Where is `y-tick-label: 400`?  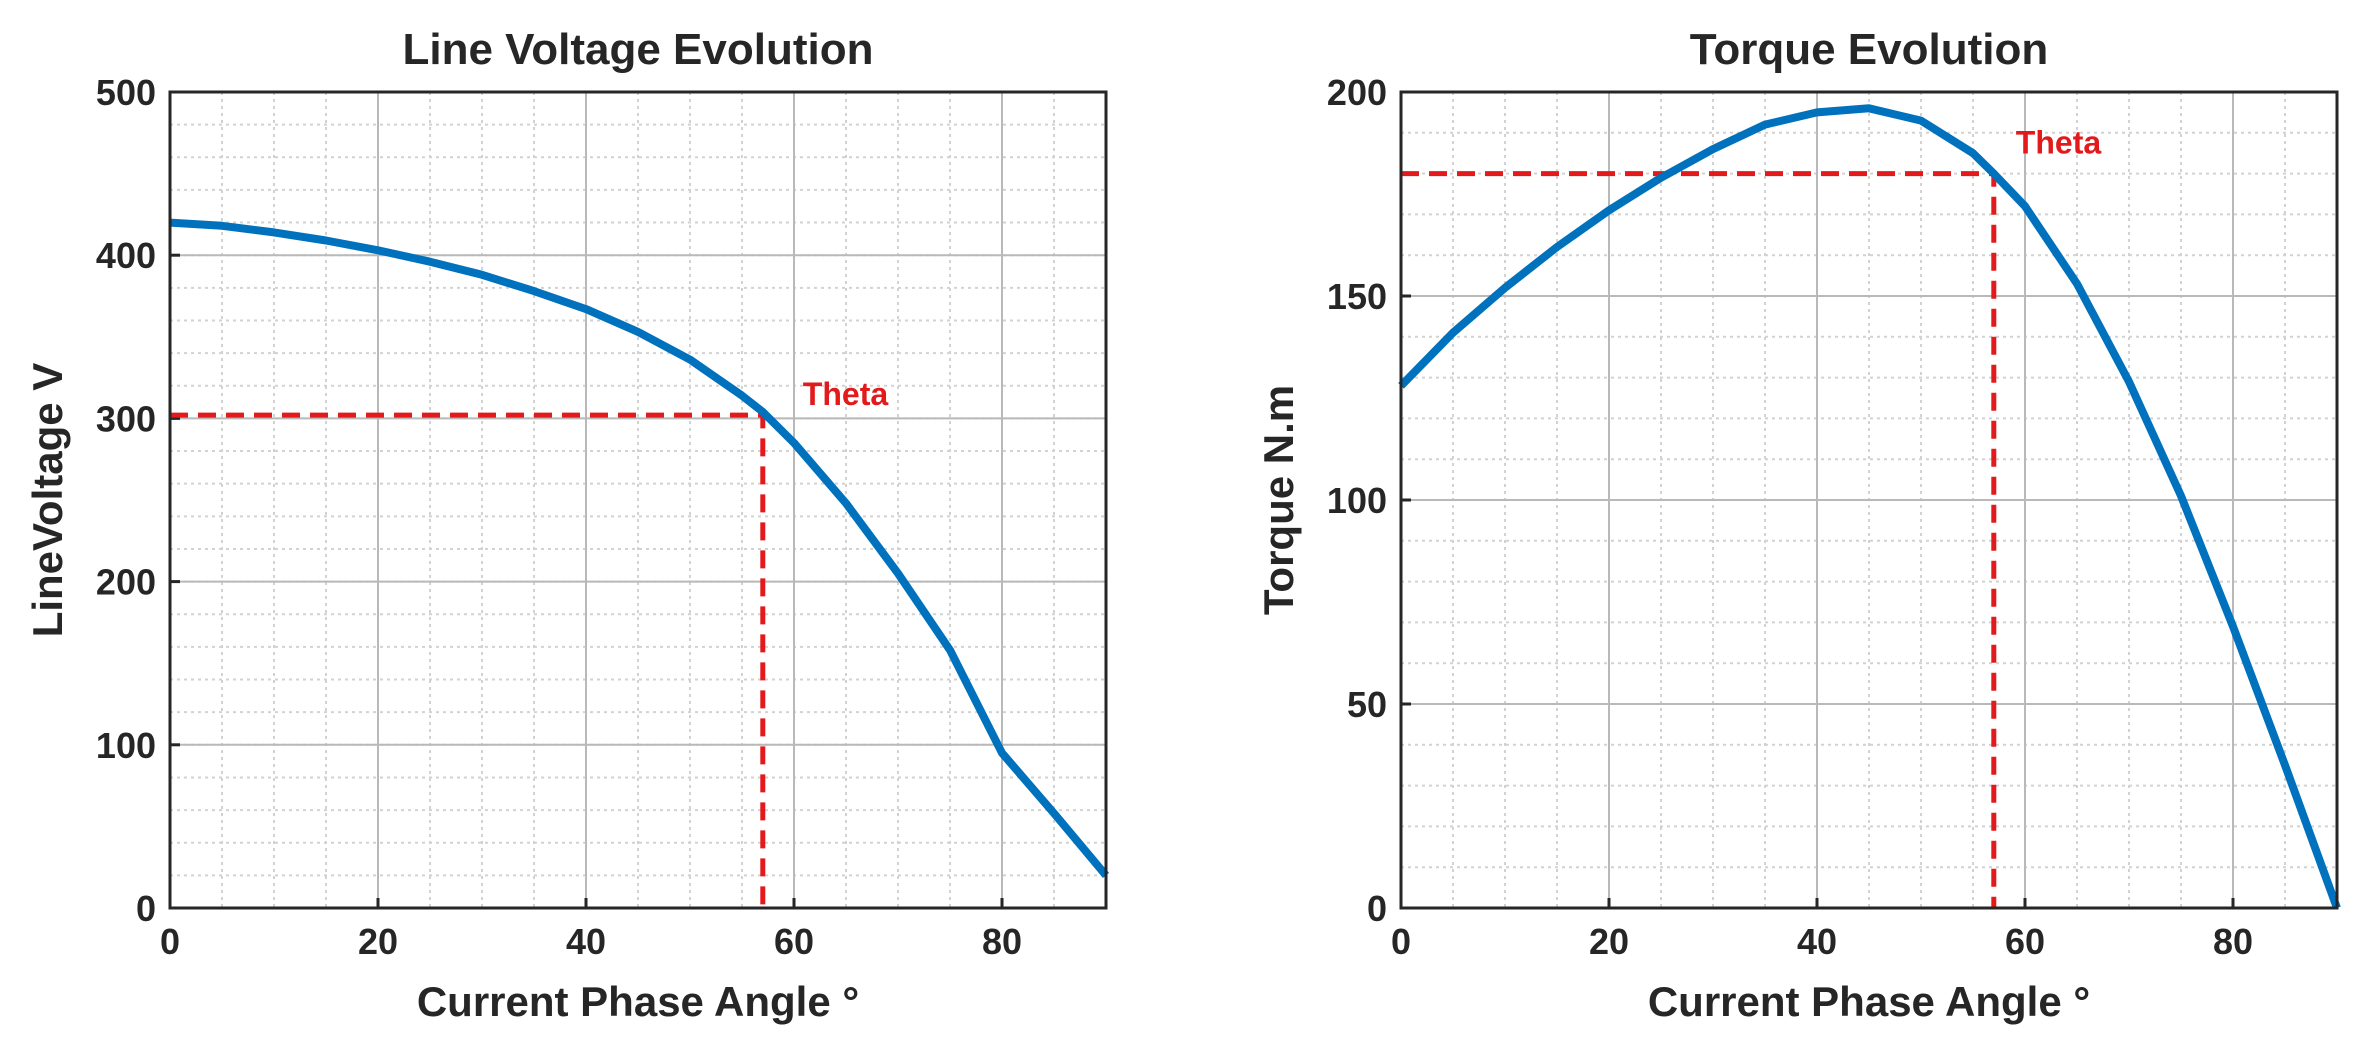
y-tick-label: 400 is located at coordinates (126, 255).